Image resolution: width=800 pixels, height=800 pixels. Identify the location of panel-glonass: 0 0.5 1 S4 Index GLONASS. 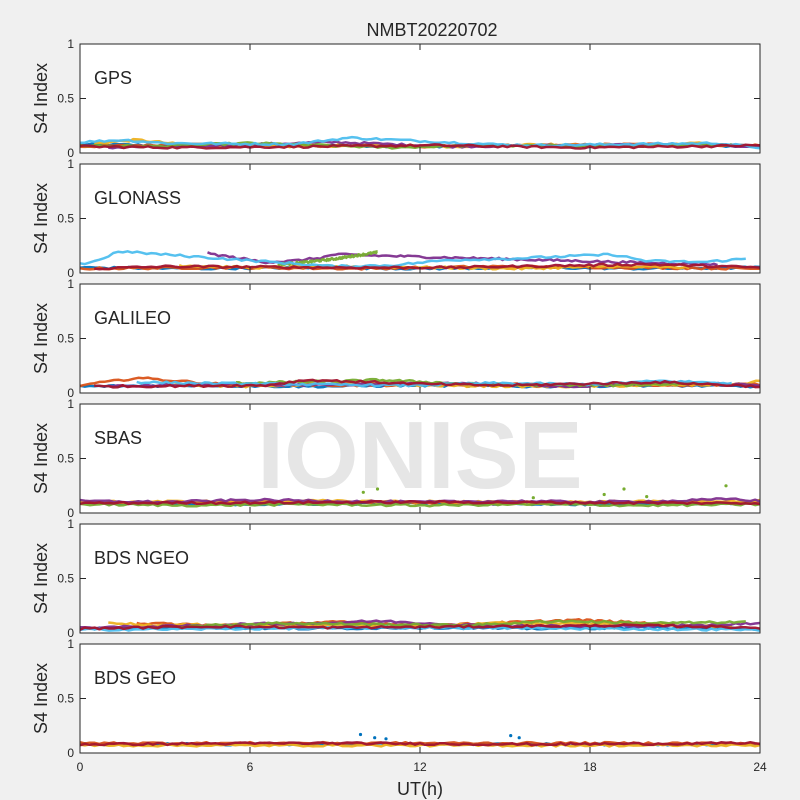
(396, 218).